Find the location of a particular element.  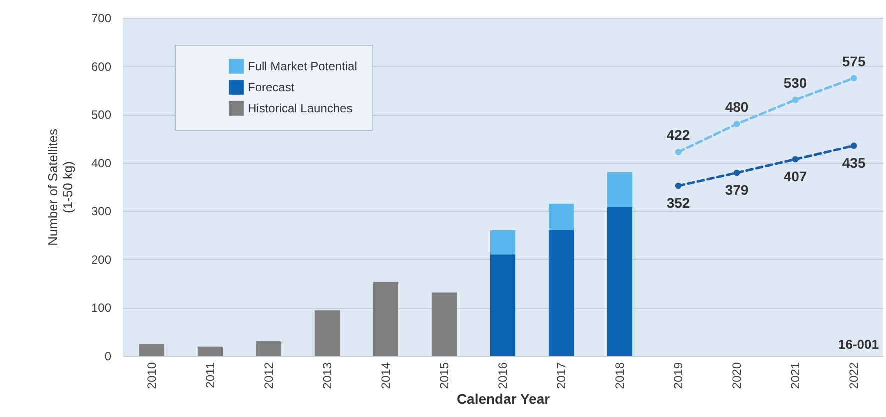

x-tick-label: 2016 is located at coordinates (503, 376).